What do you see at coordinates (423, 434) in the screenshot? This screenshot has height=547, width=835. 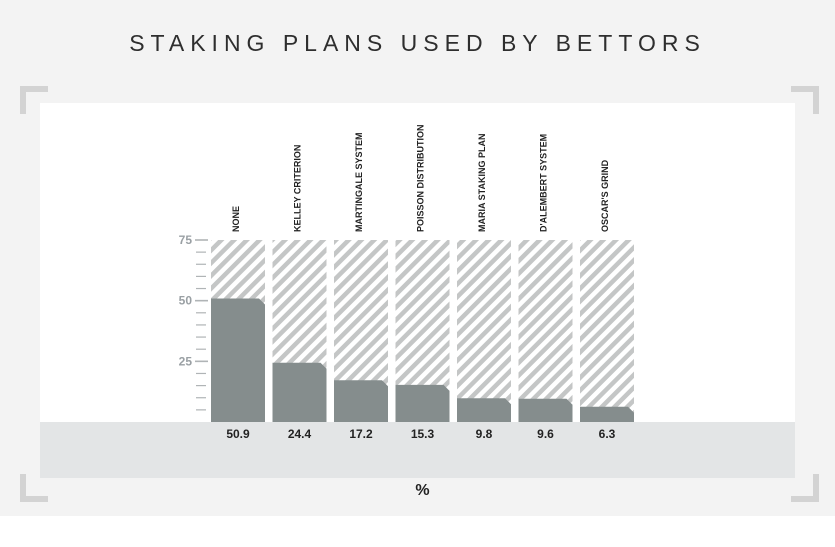 I see `value-label: 15.3` at bounding box center [423, 434].